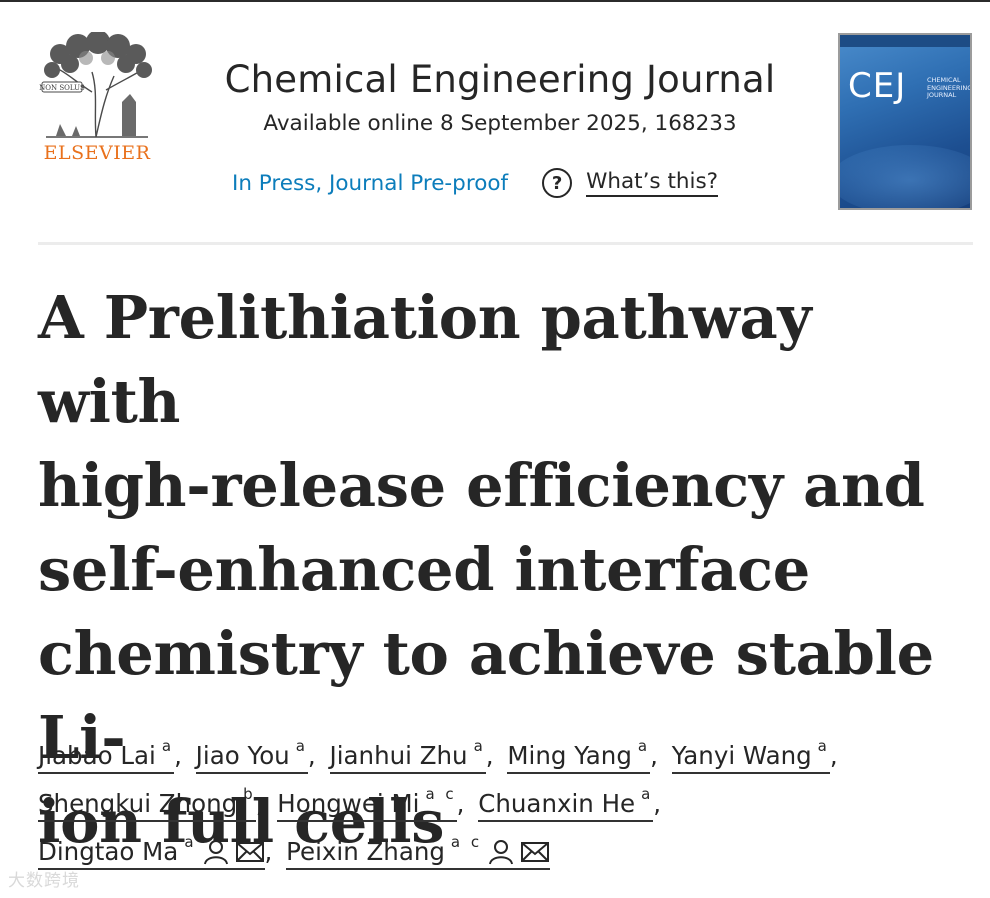 The height and width of the screenshot is (898, 990). What do you see at coordinates (44, 881) in the screenshot?
I see `watermark: 大数跨境` at bounding box center [44, 881].